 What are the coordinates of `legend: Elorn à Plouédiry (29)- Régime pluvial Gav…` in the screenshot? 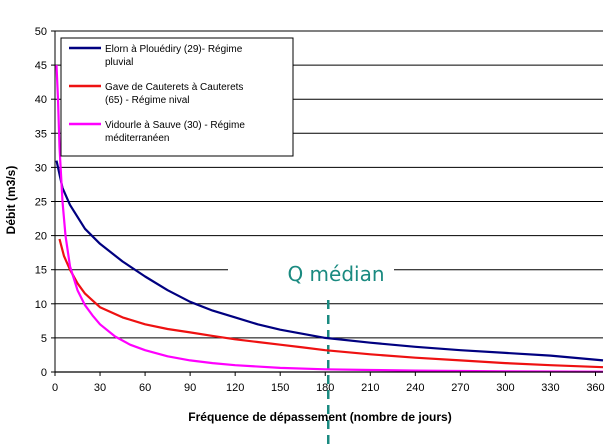 It's located at (177, 97).